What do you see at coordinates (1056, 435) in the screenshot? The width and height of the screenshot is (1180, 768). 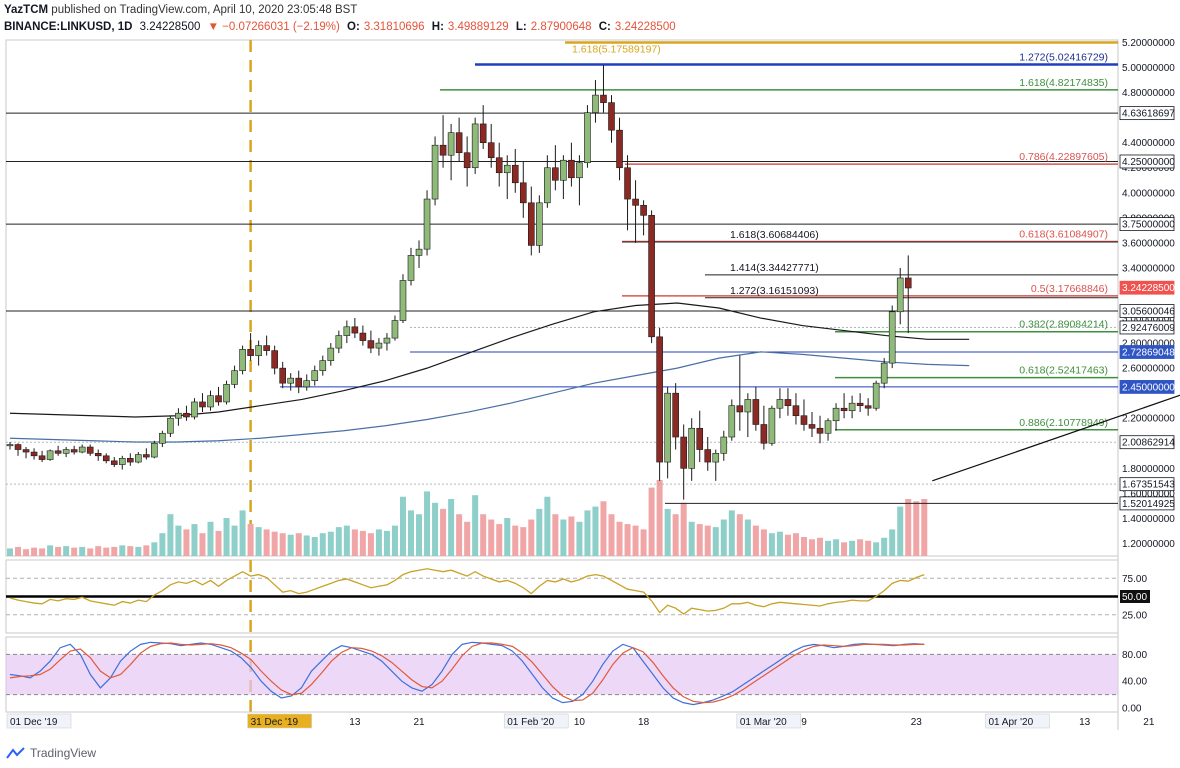 I see `ascending-trendline` at bounding box center [1056, 435].